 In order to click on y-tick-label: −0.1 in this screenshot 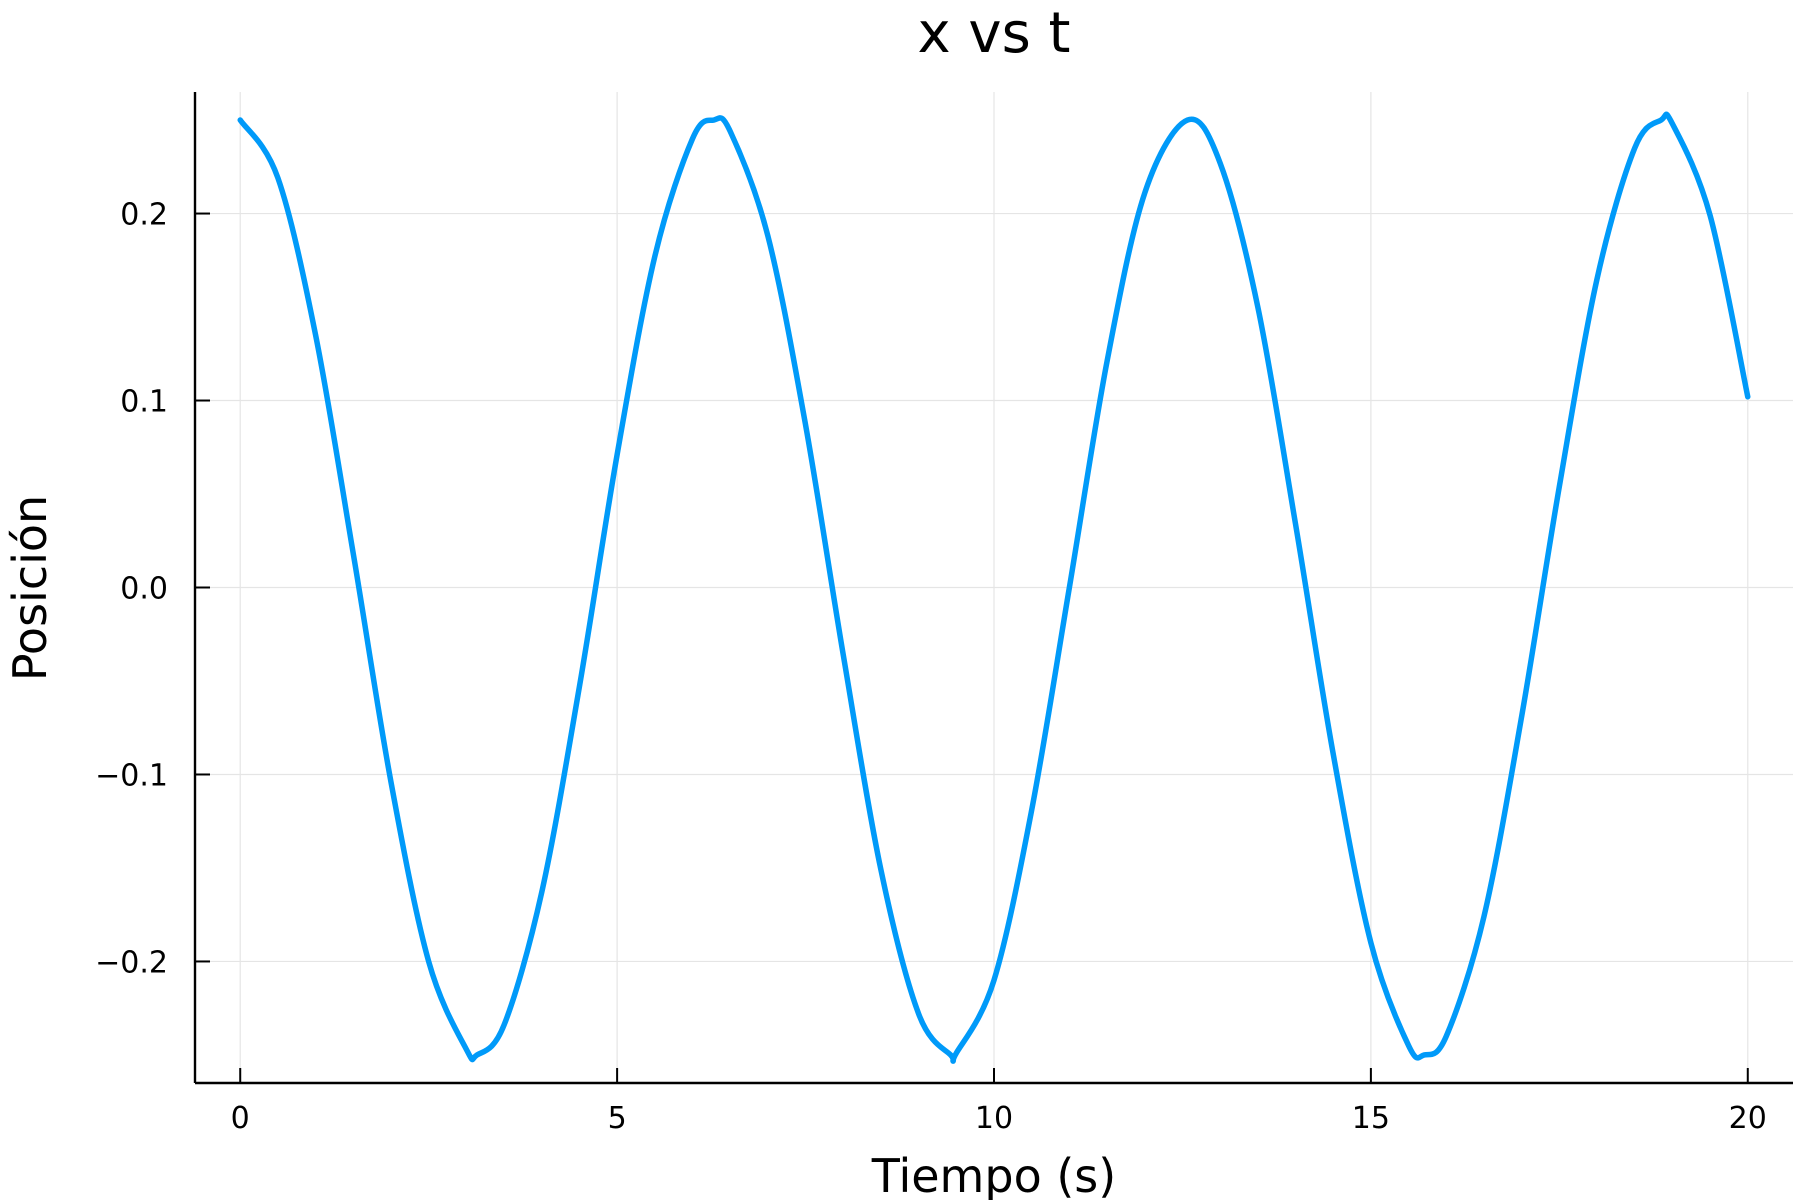, I will do `click(131, 775)`.